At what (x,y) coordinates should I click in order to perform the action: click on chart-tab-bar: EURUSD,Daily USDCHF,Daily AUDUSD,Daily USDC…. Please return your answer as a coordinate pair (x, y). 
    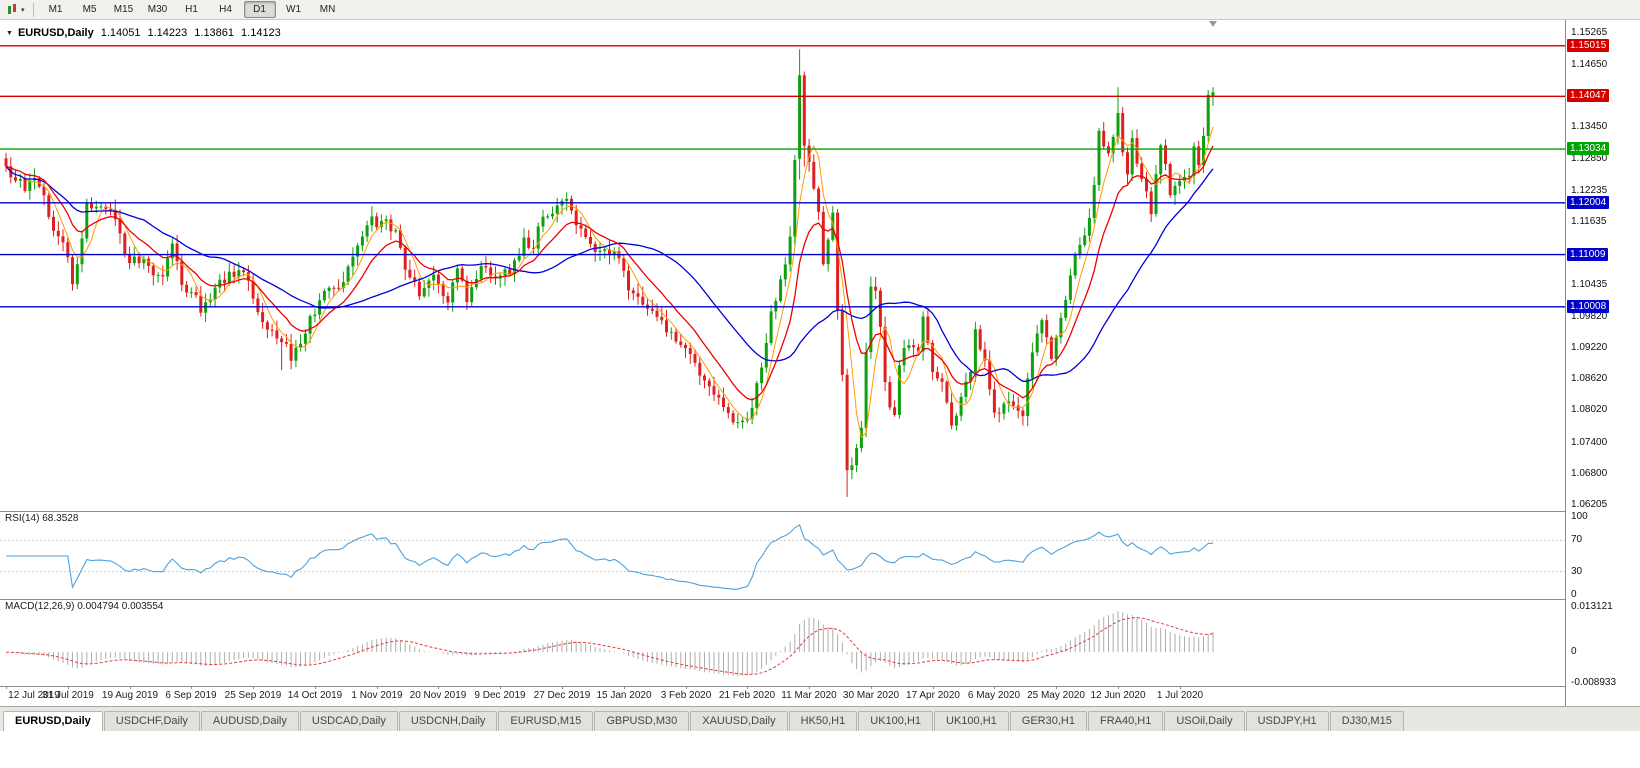
    Looking at the image, I should click on (820, 718).